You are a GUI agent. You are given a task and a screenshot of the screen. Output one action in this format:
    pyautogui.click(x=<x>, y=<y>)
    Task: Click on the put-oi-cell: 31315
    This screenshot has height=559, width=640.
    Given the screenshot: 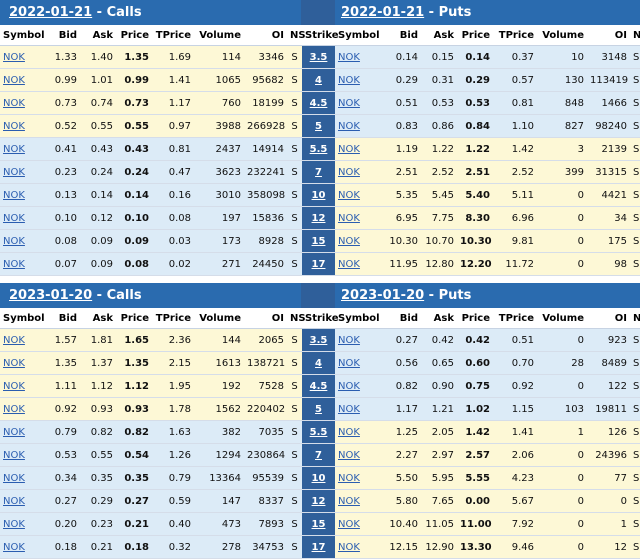 What is the action you would take?
    pyautogui.click(x=608, y=172)
    